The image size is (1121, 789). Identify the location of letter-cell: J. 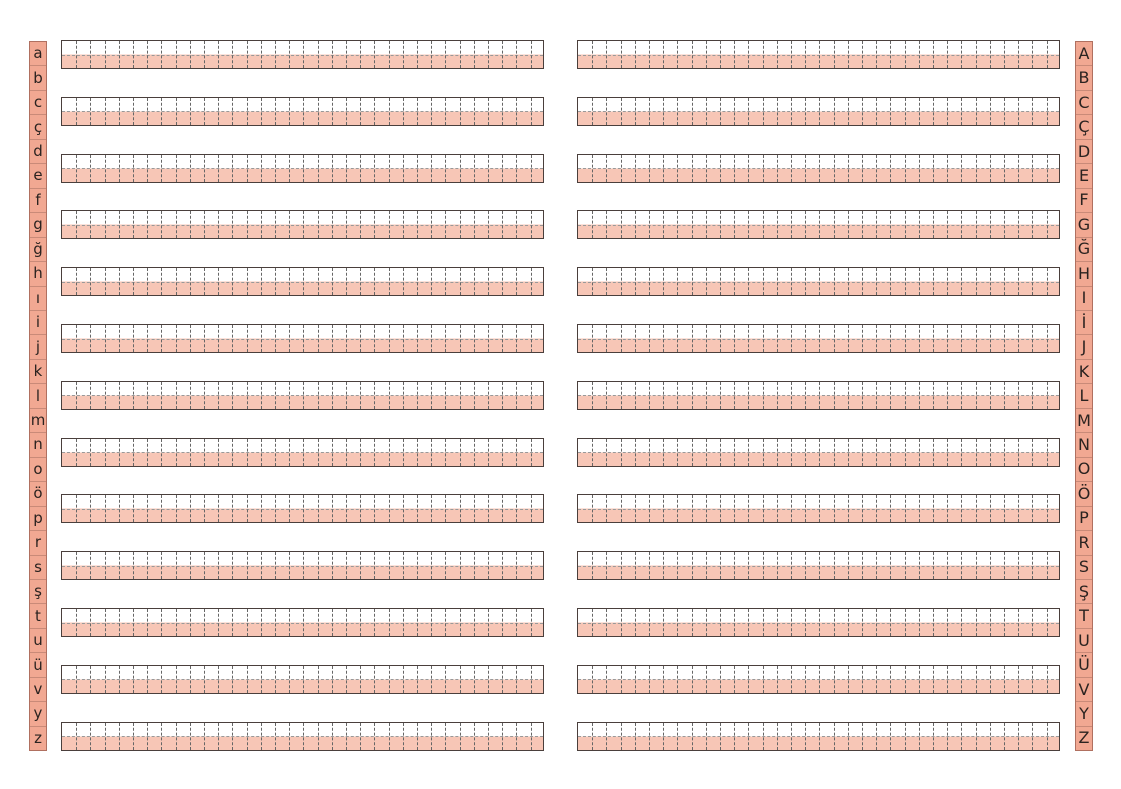
(1084, 347).